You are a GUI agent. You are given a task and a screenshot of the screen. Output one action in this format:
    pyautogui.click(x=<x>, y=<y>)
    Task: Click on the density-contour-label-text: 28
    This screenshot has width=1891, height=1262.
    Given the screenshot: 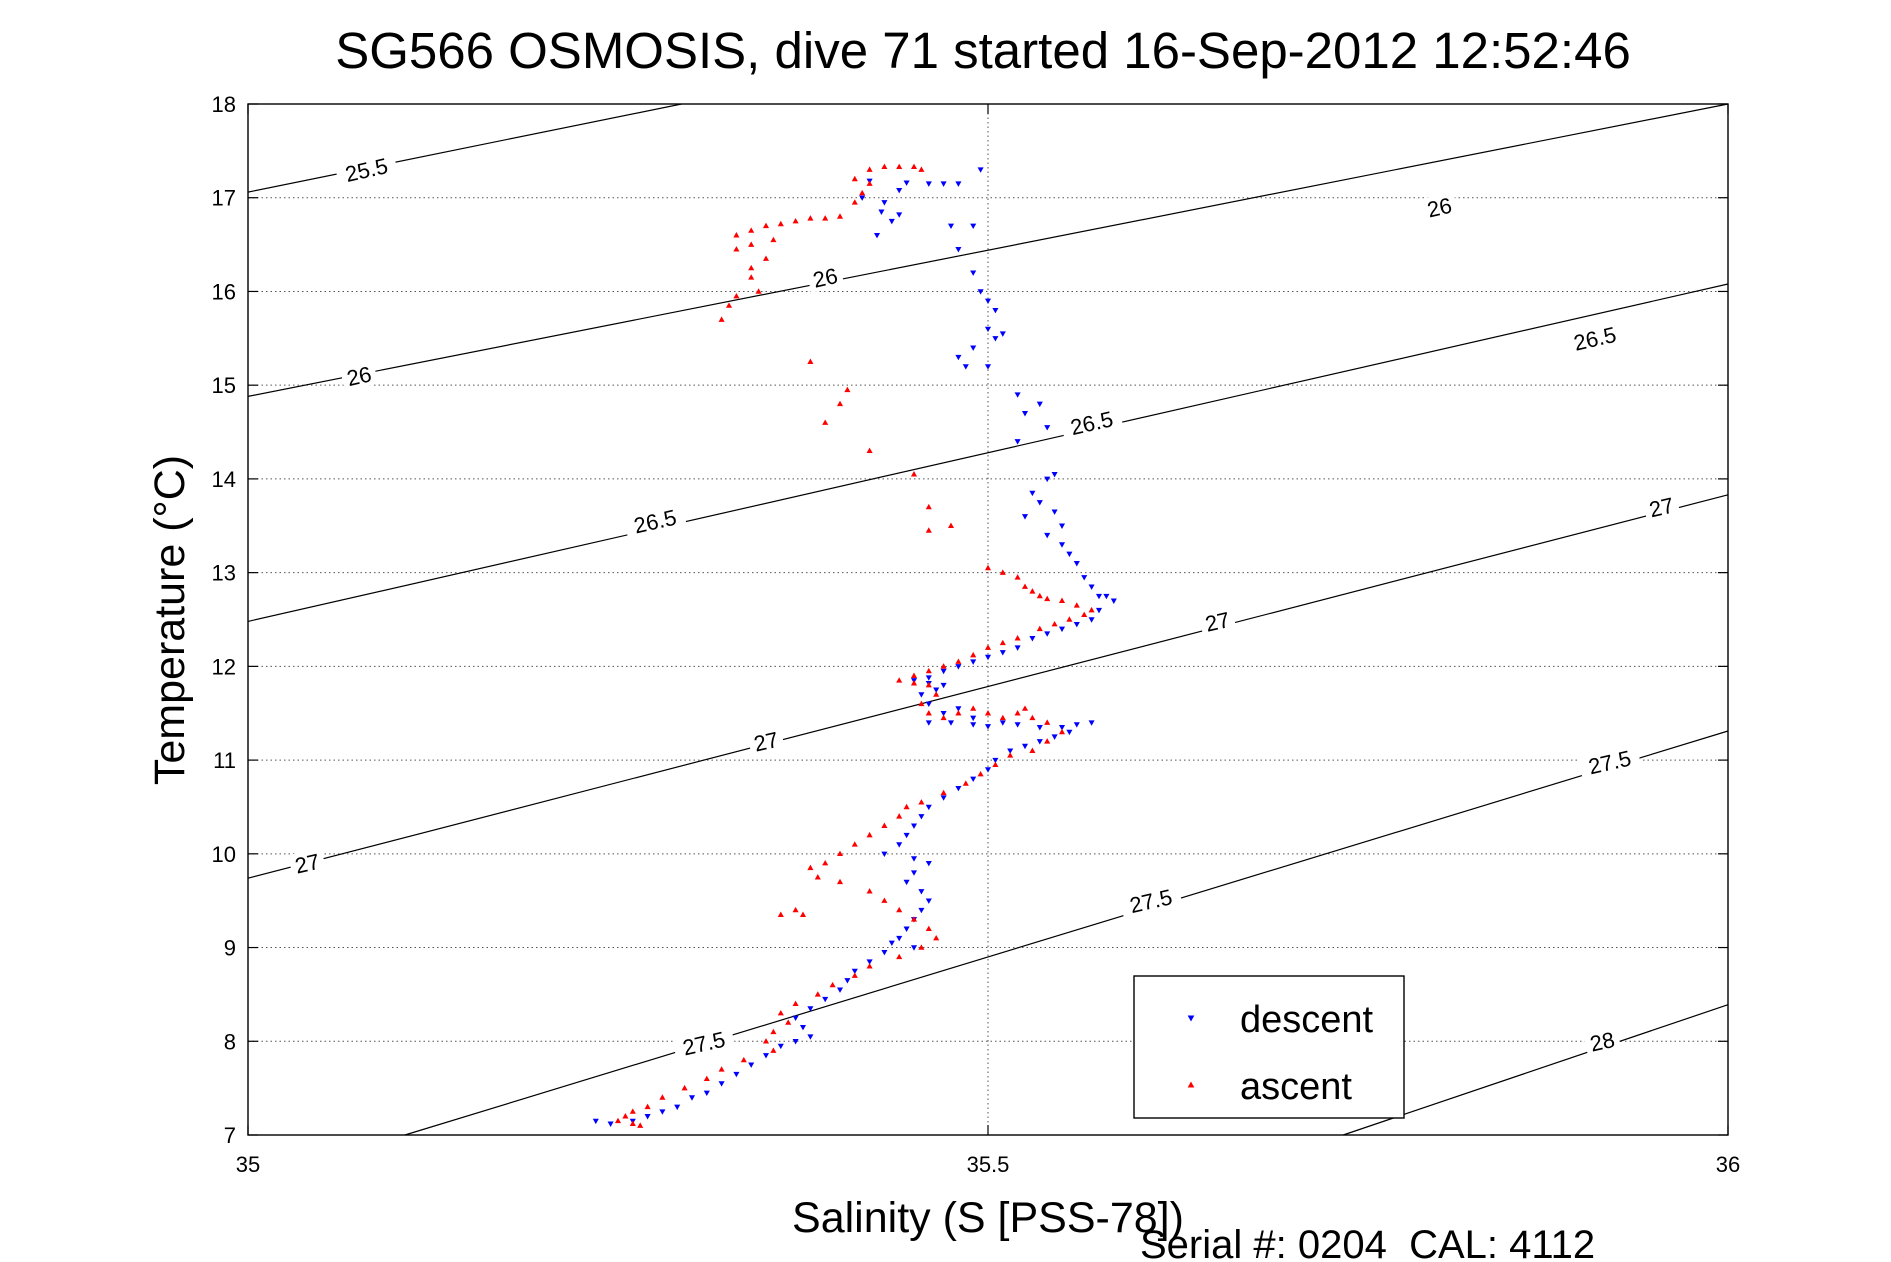 What is the action you would take?
    pyautogui.click(x=1602, y=1042)
    